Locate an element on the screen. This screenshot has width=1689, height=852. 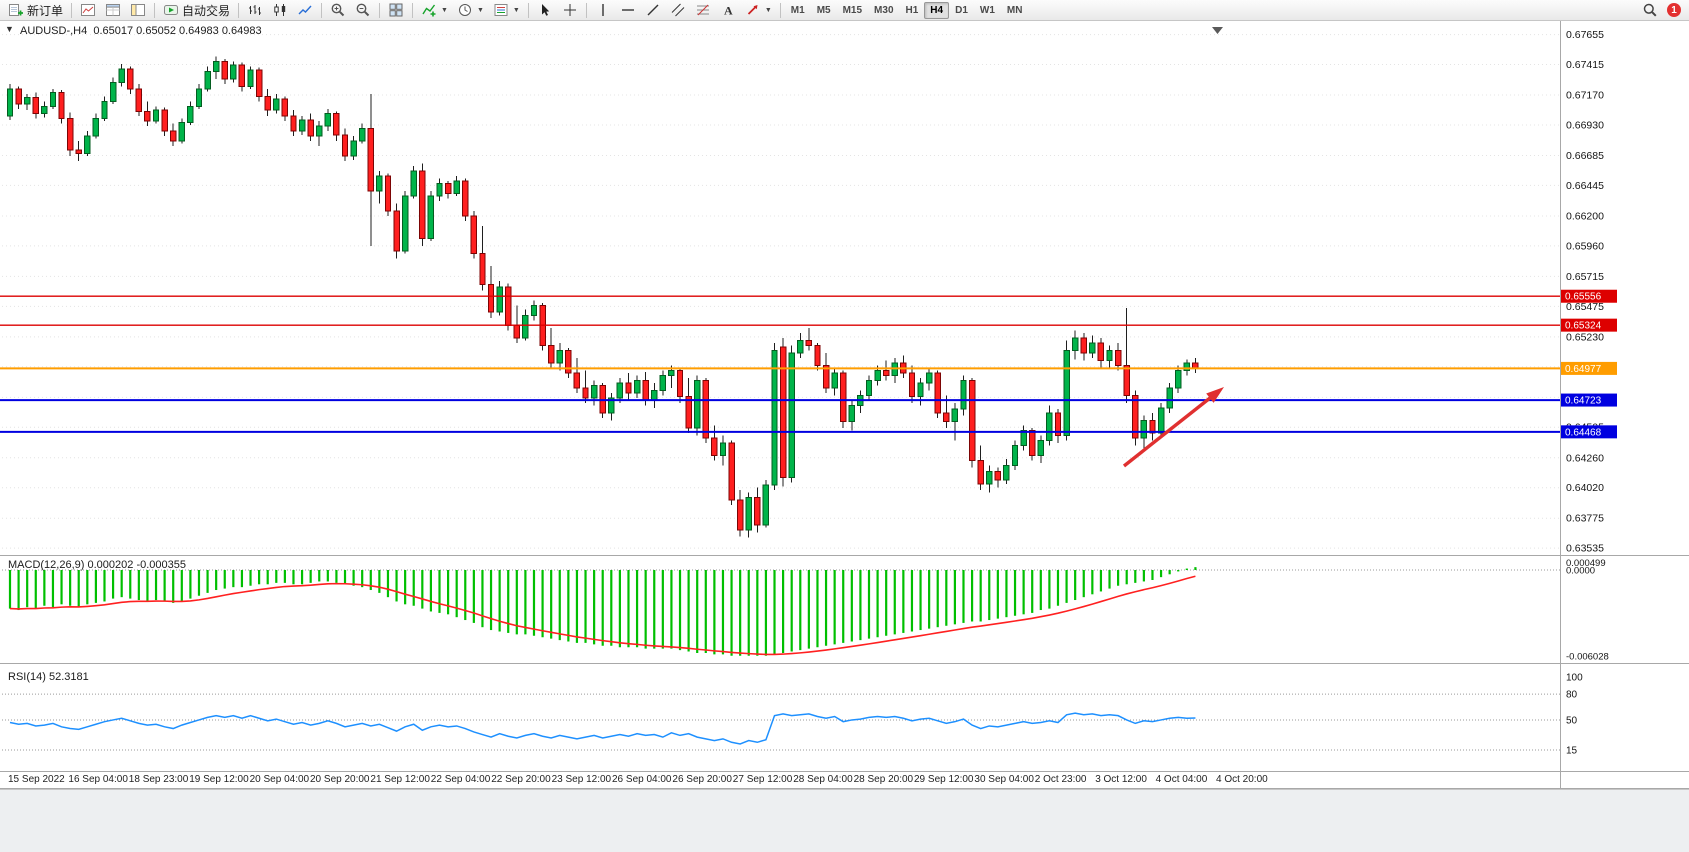
price-axis-label: 0.65960 is located at coordinates (1585, 246).